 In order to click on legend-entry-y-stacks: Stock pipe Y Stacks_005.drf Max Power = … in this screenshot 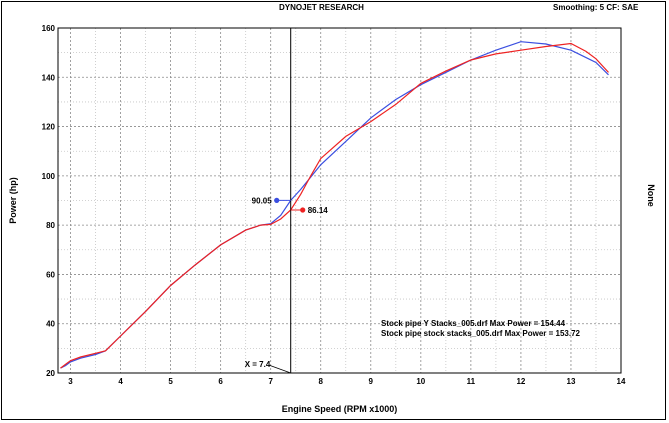, I will do `click(473, 323)`.